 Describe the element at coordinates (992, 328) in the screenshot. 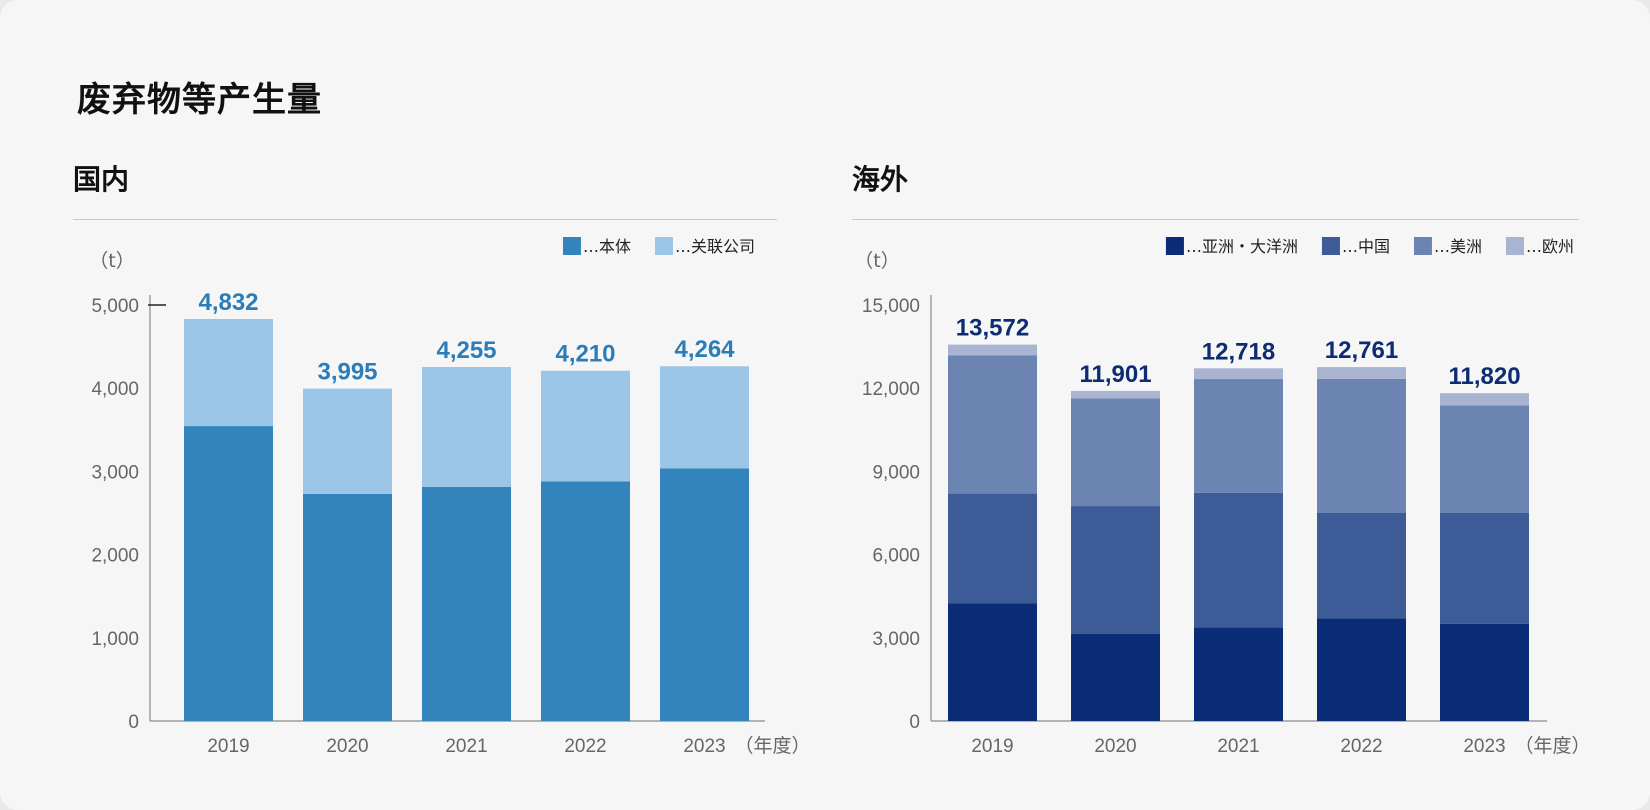

I see `overseas-total-label: 13,572` at that location.